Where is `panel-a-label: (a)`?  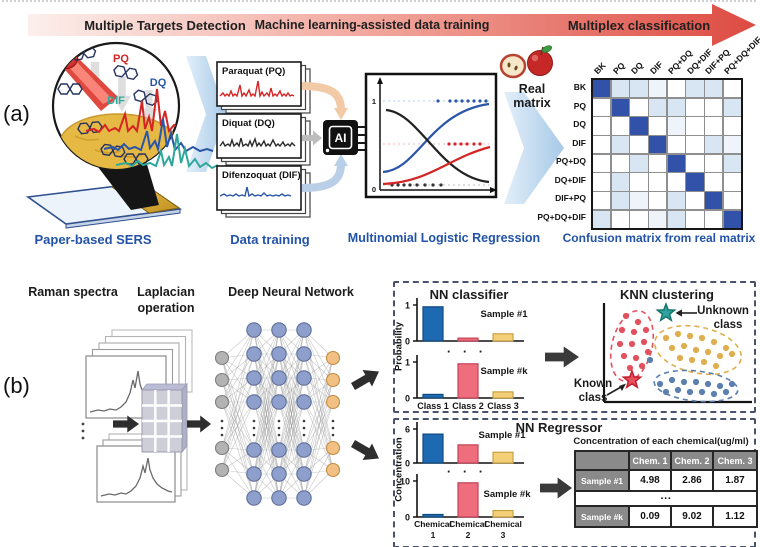
panel-a-label: (a) is located at coordinates (16, 113).